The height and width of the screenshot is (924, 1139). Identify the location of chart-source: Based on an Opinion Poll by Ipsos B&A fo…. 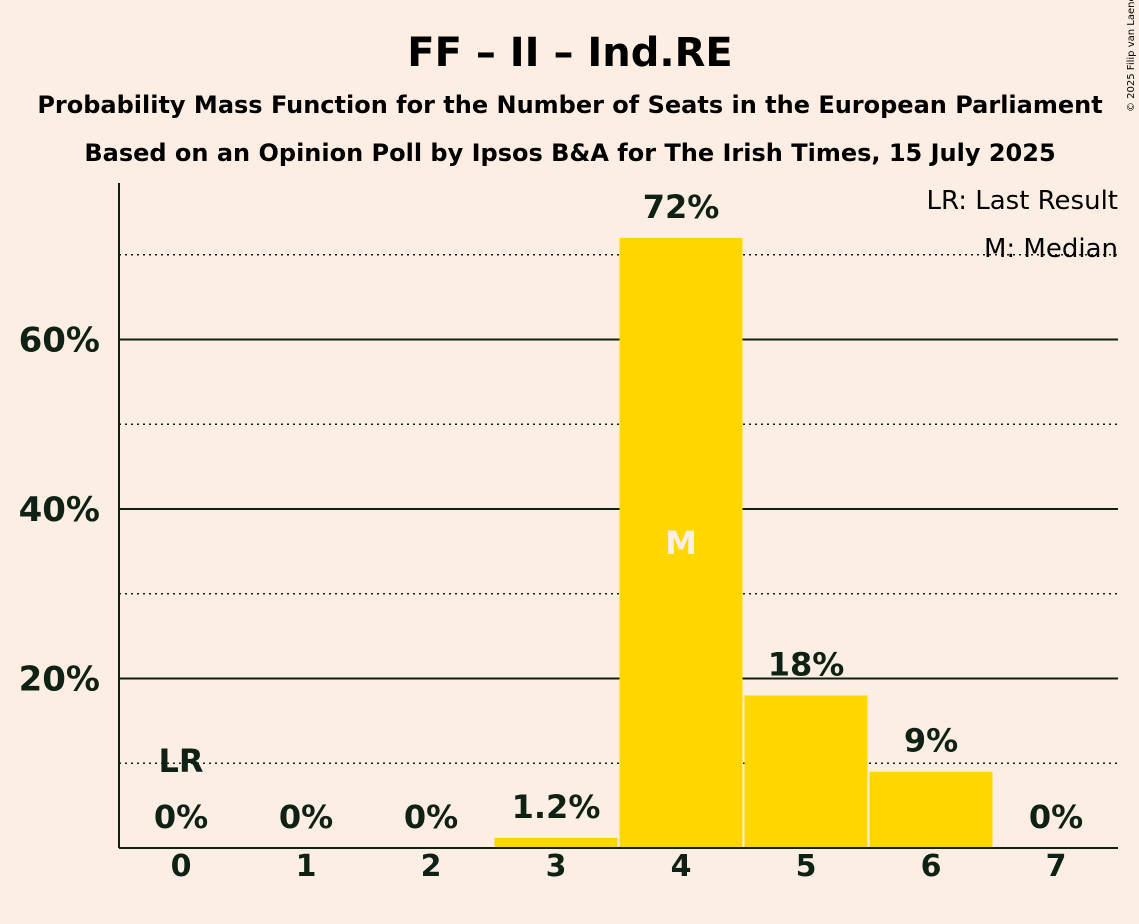
(569, 153).